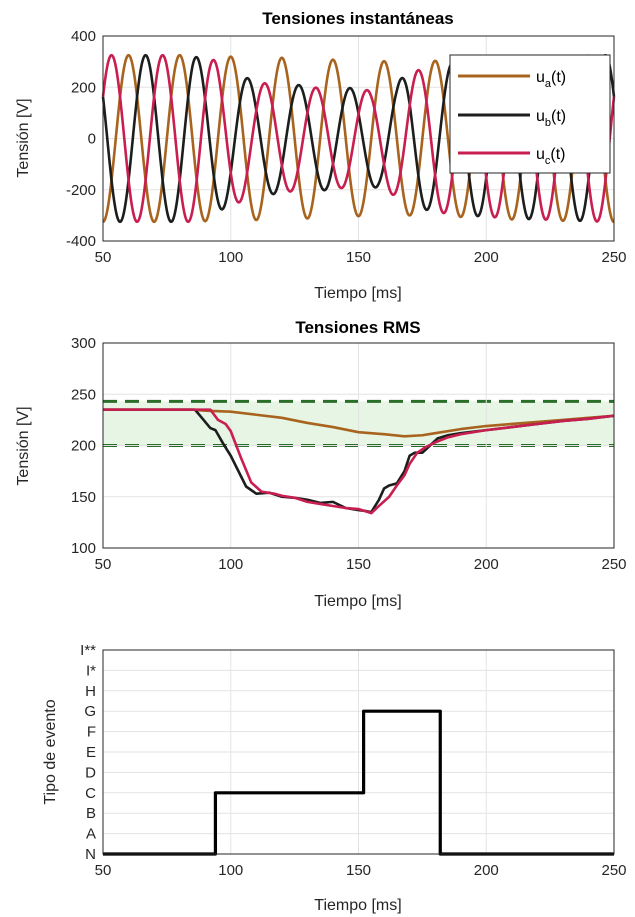 The height and width of the screenshot is (917, 635). What do you see at coordinates (83, 548) in the screenshot?
I see `y-tick-label: 100` at bounding box center [83, 548].